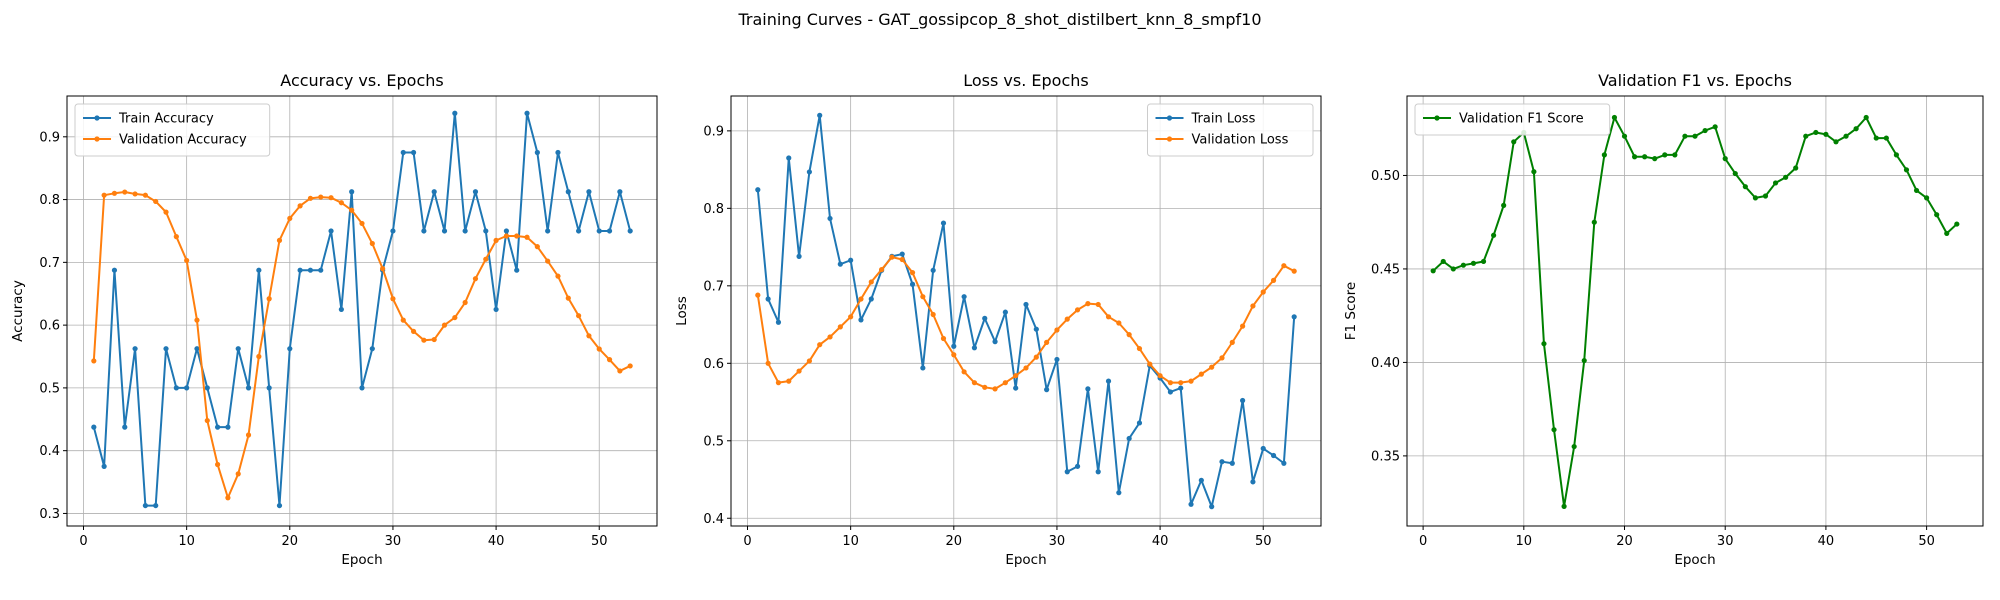 The width and height of the screenshot is (2000, 600). Describe the element at coordinates (1725, 541) in the screenshot. I see `x-tick-label: 30` at that location.